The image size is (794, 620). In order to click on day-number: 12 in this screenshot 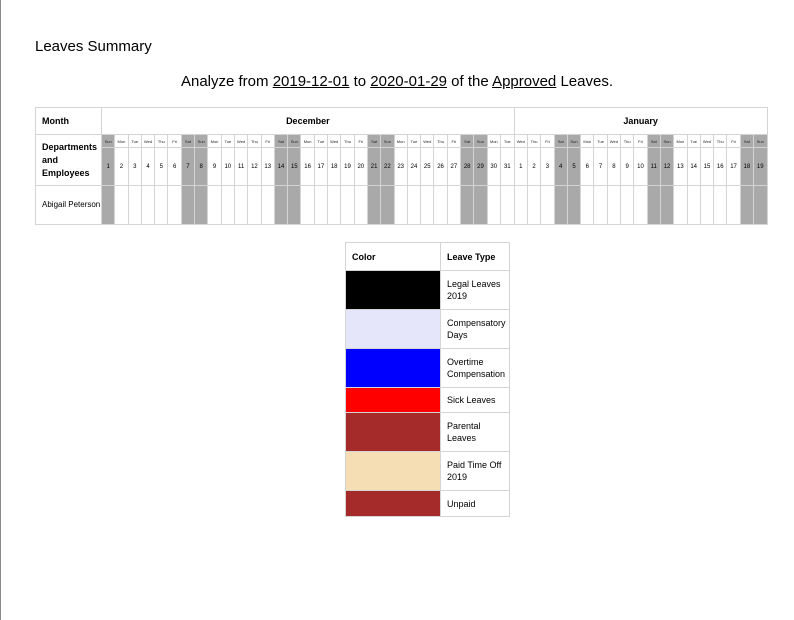, I will do `click(667, 166)`.